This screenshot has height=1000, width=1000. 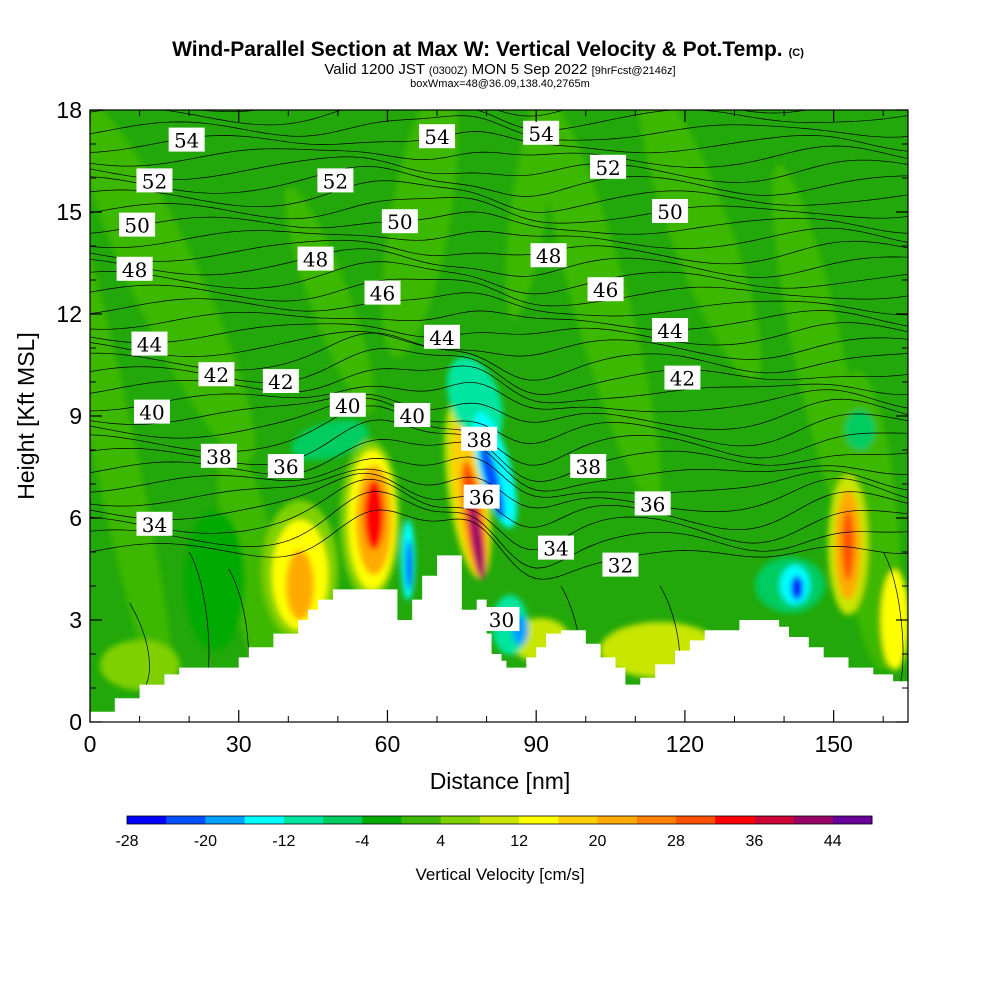 What do you see at coordinates (536, 744) in the screenshot?
I see `x-tick-label: 90` at bounding box center [536, 744].